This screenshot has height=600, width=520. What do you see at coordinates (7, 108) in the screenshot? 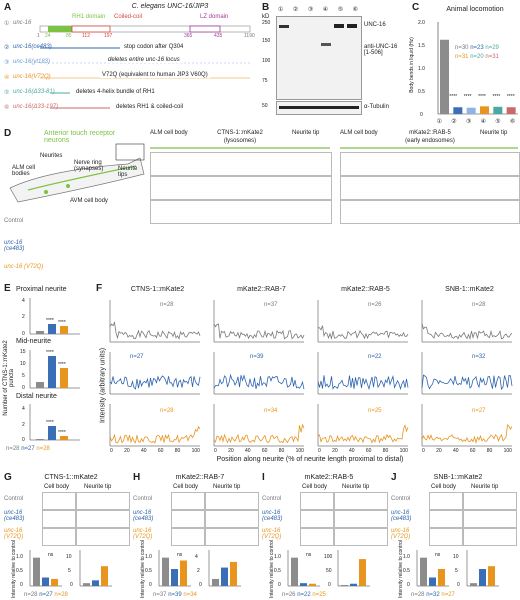
I see `allele-6-num: ⑥` at bounding box center [7, 108].